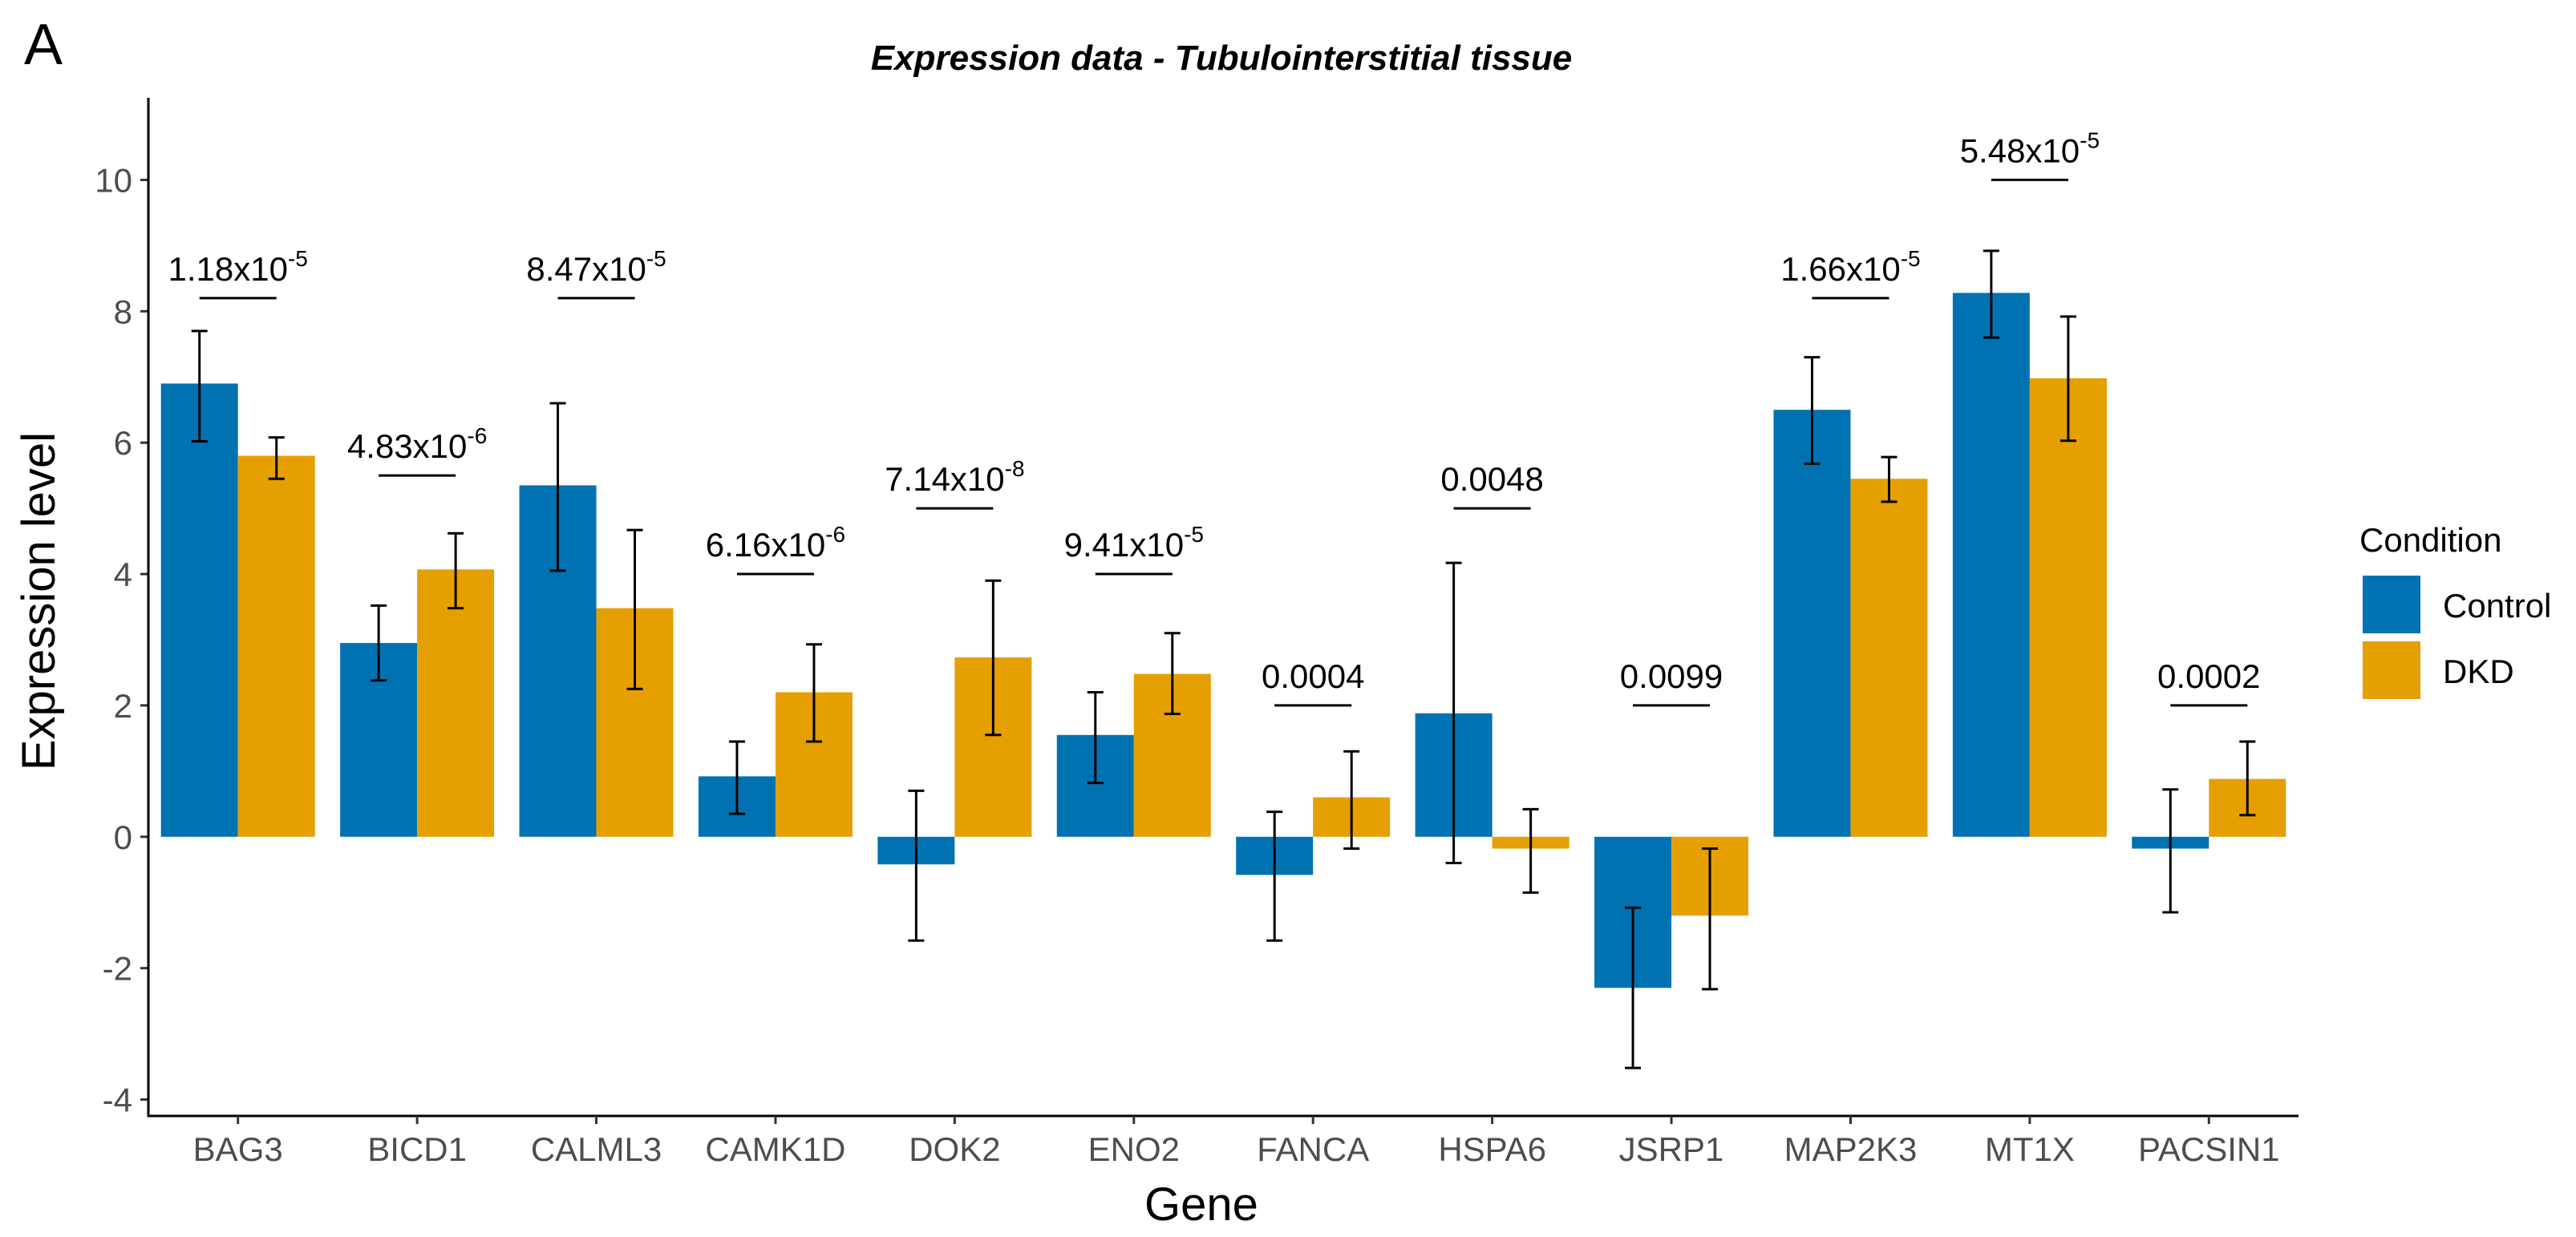 Image resolution: width=2576 pixels, height=1237 pixels. What do you see at coordinates (113, 180) in the screenshot?
I see `y-tick-label: 10` at bounding box center [113, 180].